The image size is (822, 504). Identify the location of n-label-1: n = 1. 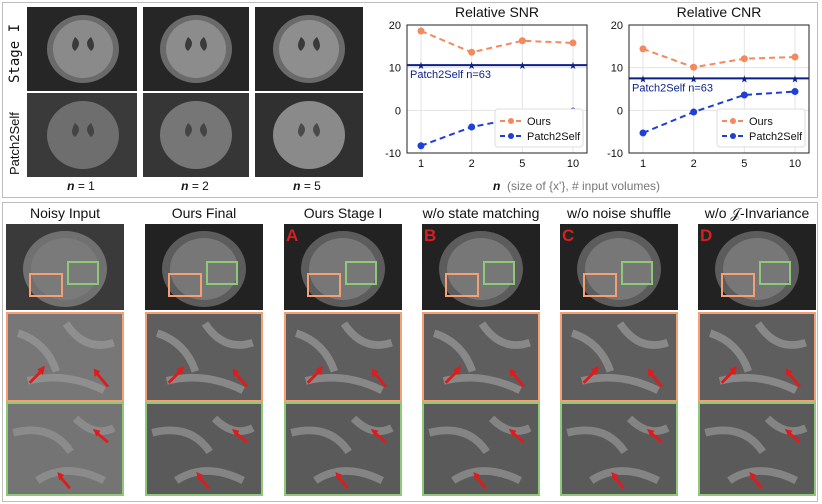
(81, 186).